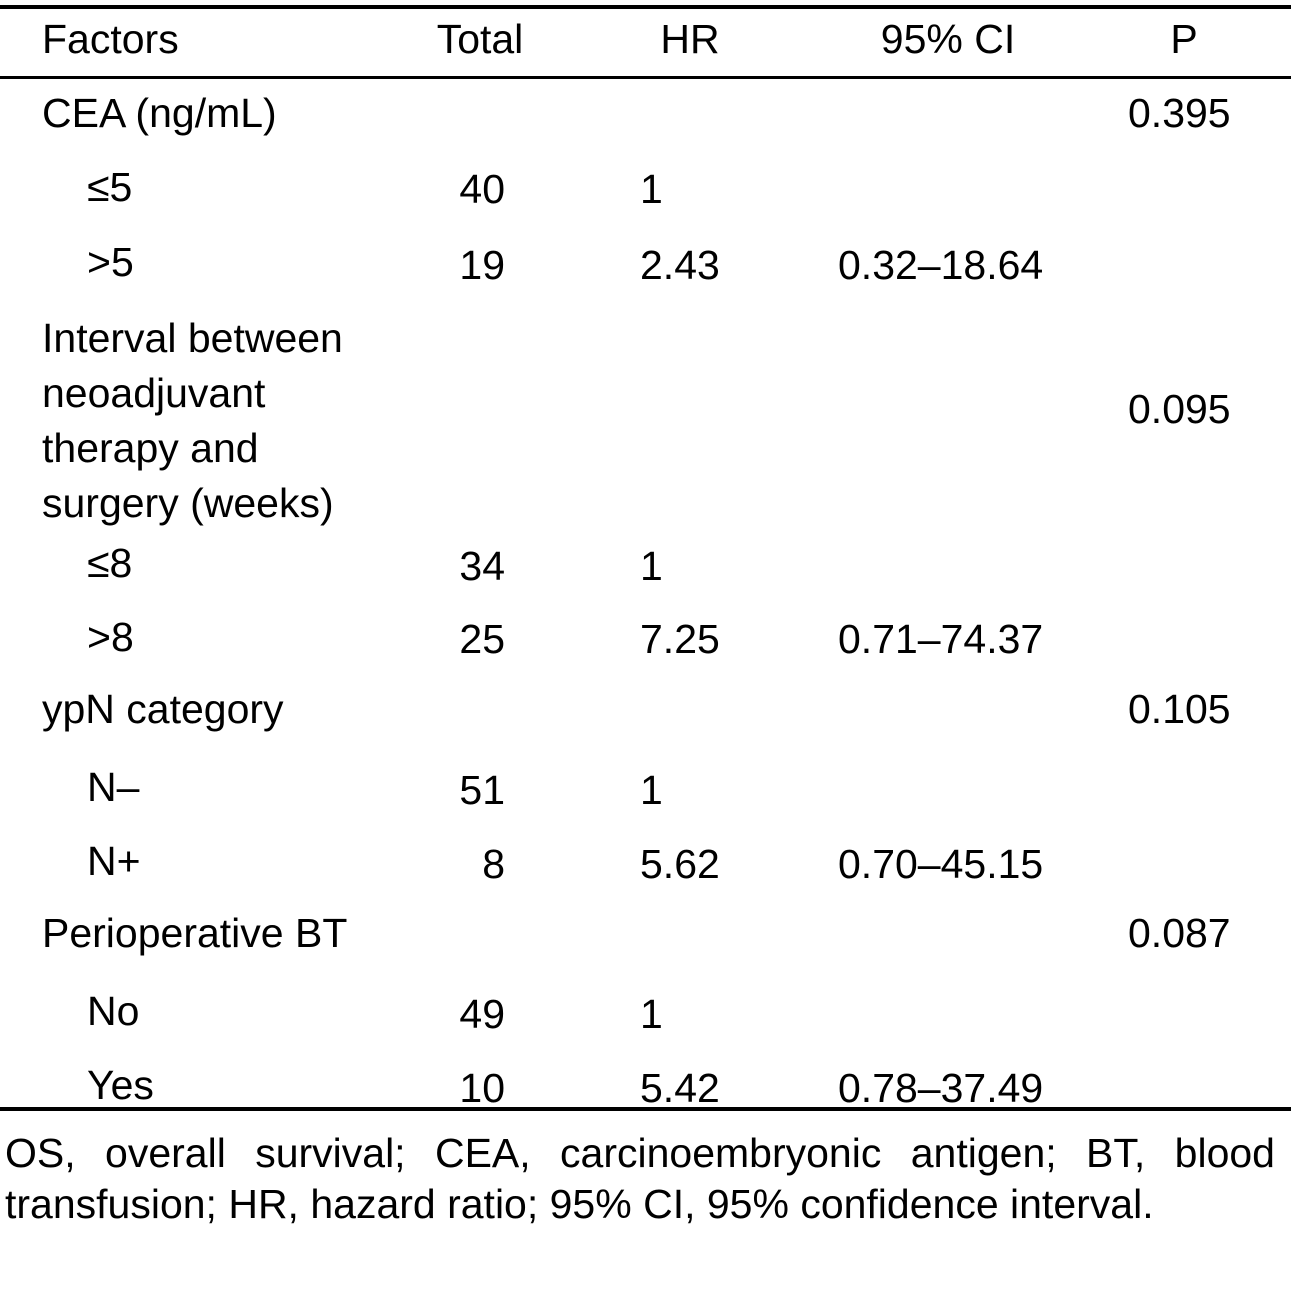  I want to click on p-value-cea: 0.395, so click(1179, 113).